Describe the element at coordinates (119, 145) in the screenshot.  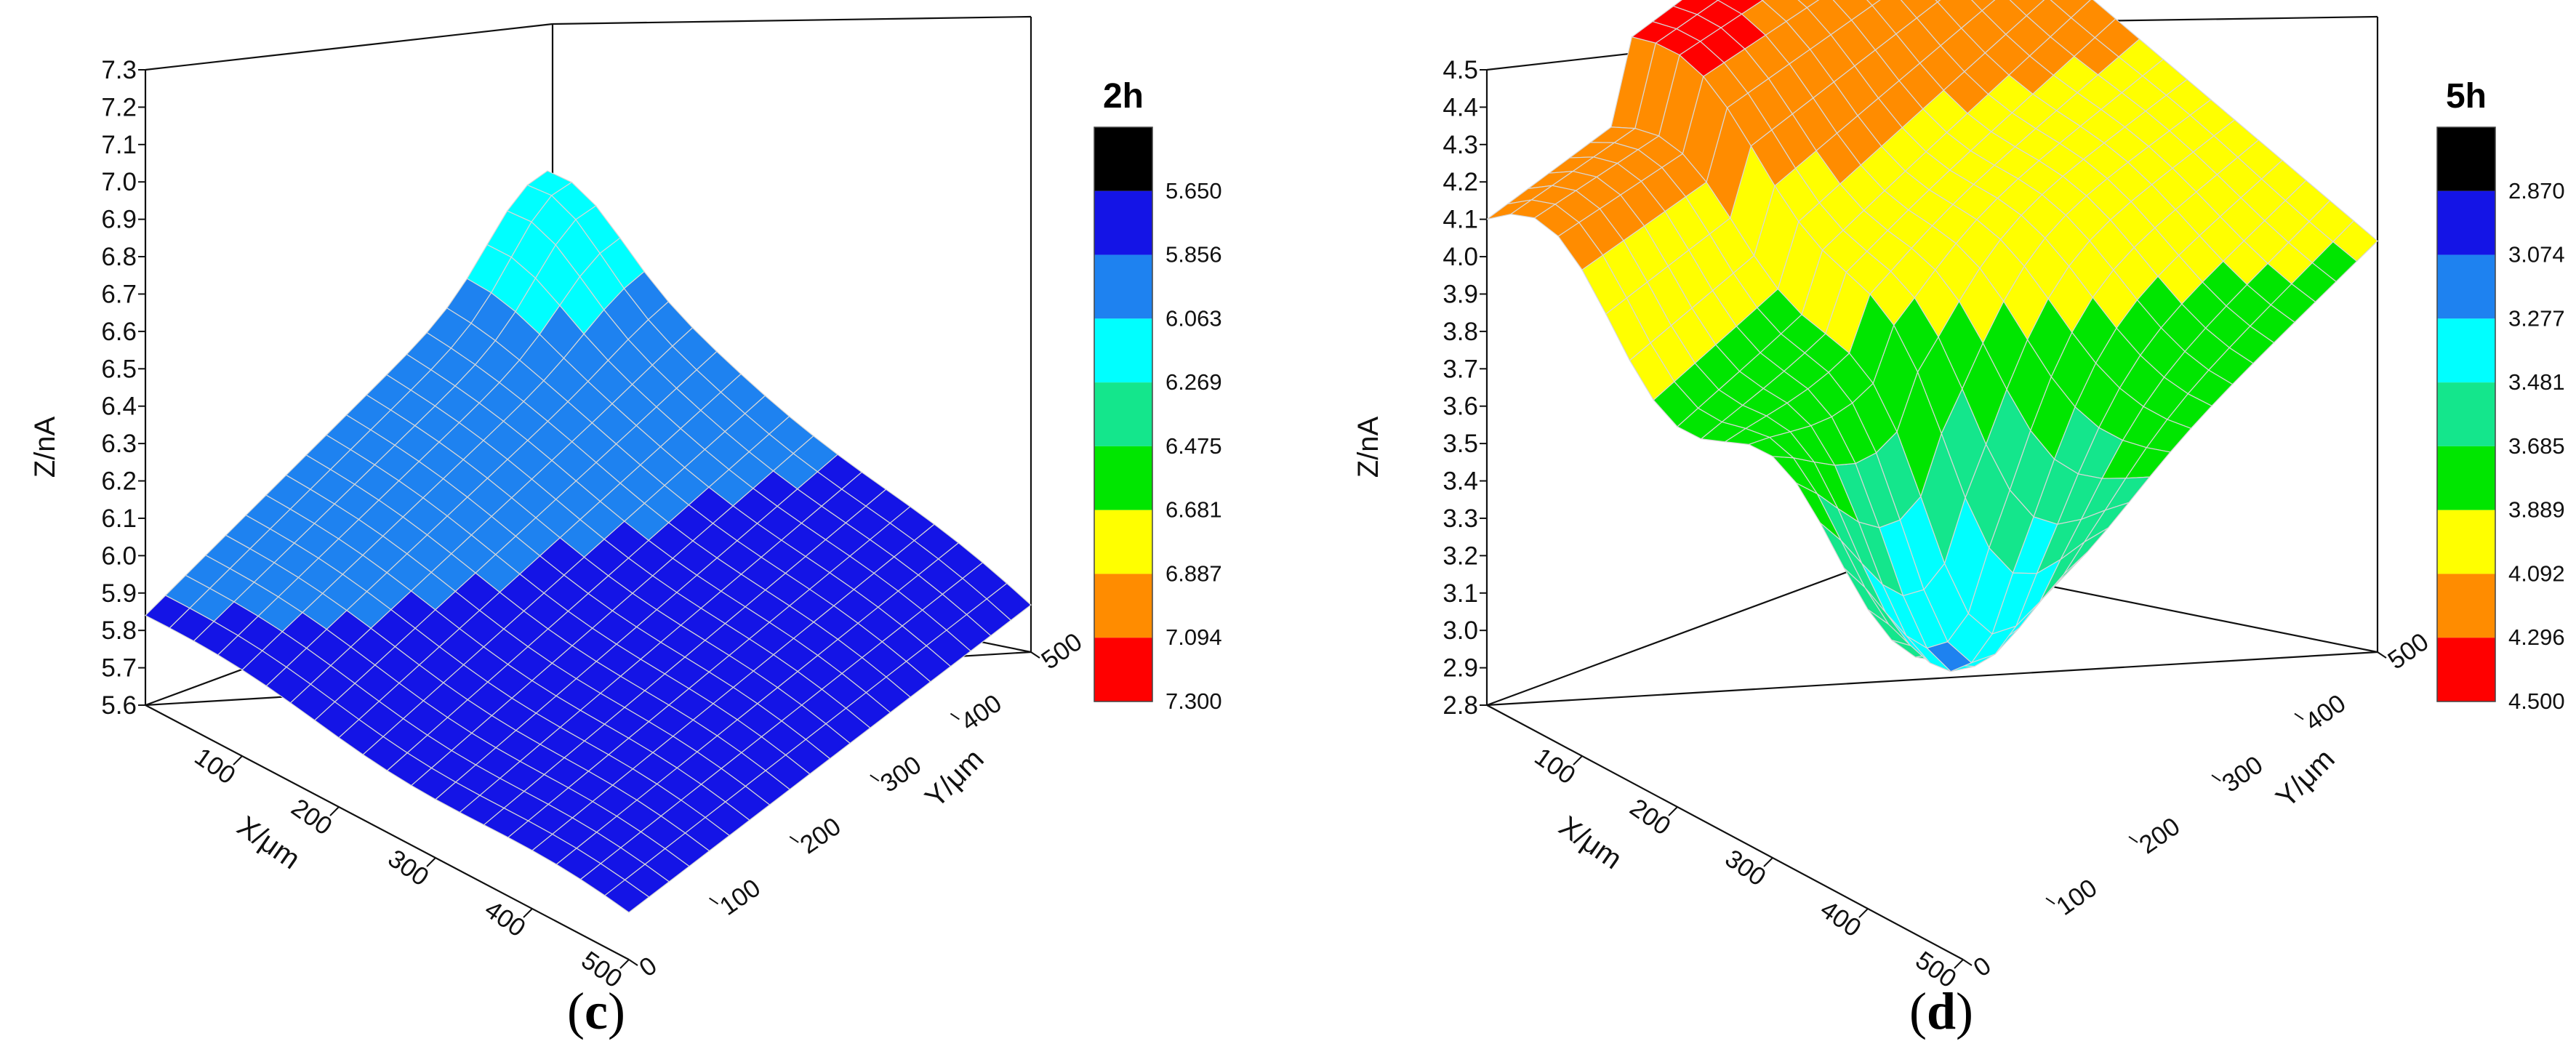
I see `z-tick-label: 7.1` at that location.